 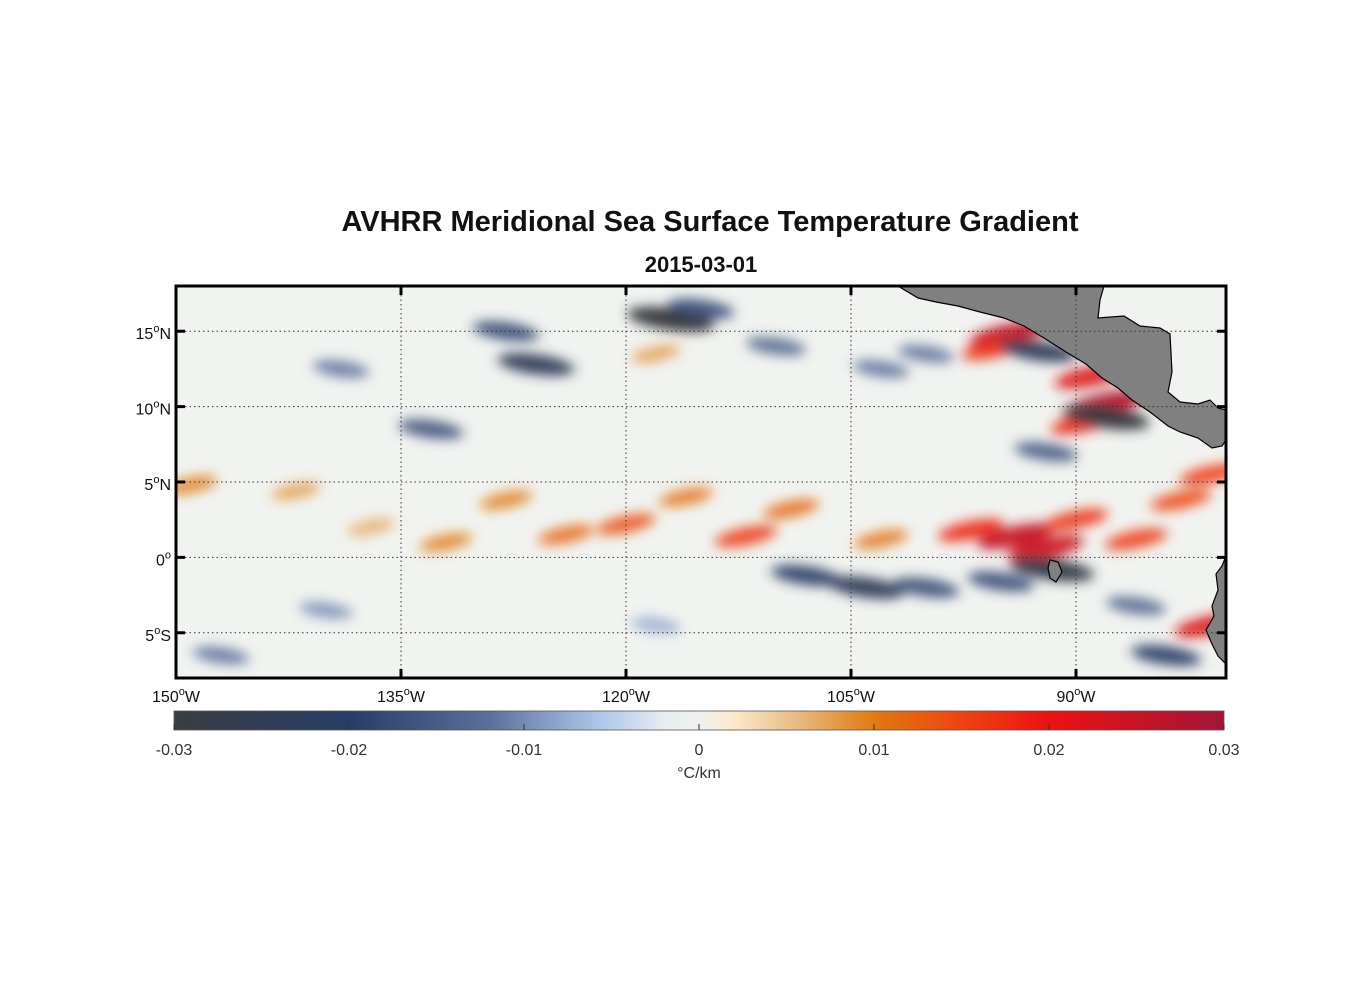 I want to click on longitude-tick-label: 105oW, so click(x=851, y=696).